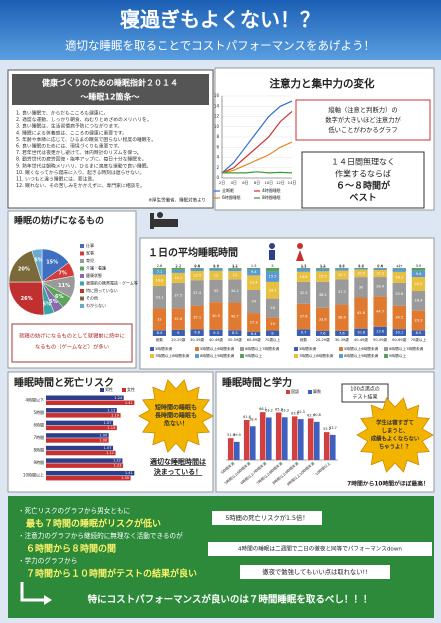 This screenshot has width=441, height=623. I want to click on value-label: 61.8, so click(247, 417).